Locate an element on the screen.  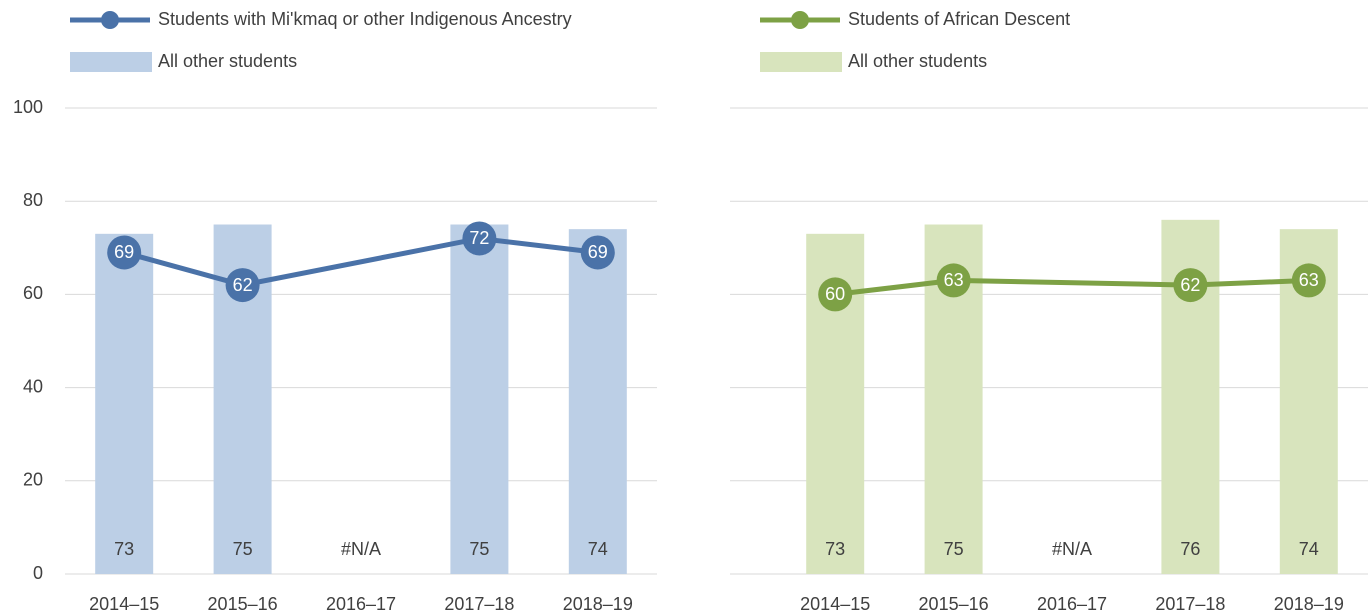
y-tick-label: 0 is located at coordinates (38, 573).